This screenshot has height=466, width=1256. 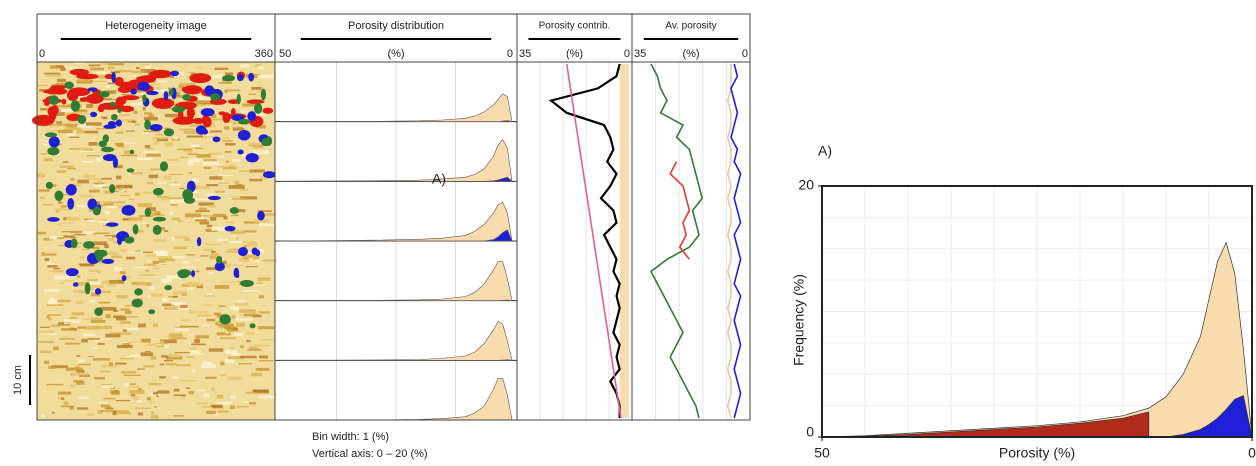 I want to click on note: Bin width: 1 (%), so click(x=350, y=437).